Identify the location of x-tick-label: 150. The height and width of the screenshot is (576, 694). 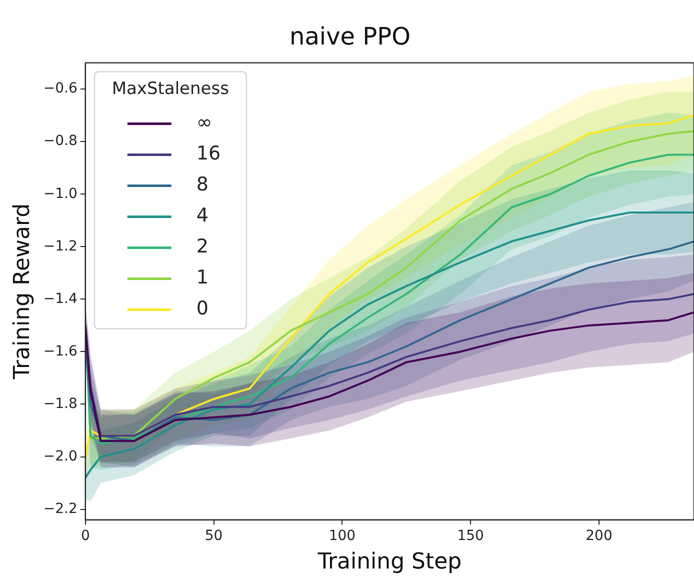
(470, 536).